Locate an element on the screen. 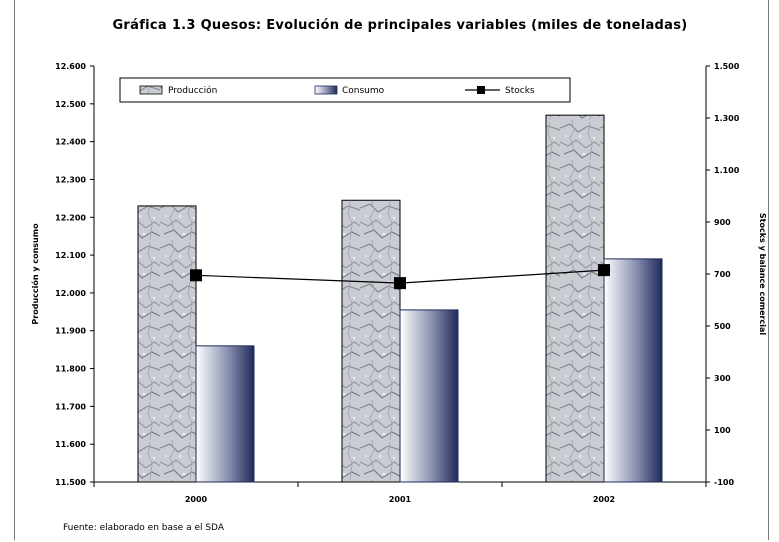  right-tick-label: 900 is located at coordinates (722, 222).